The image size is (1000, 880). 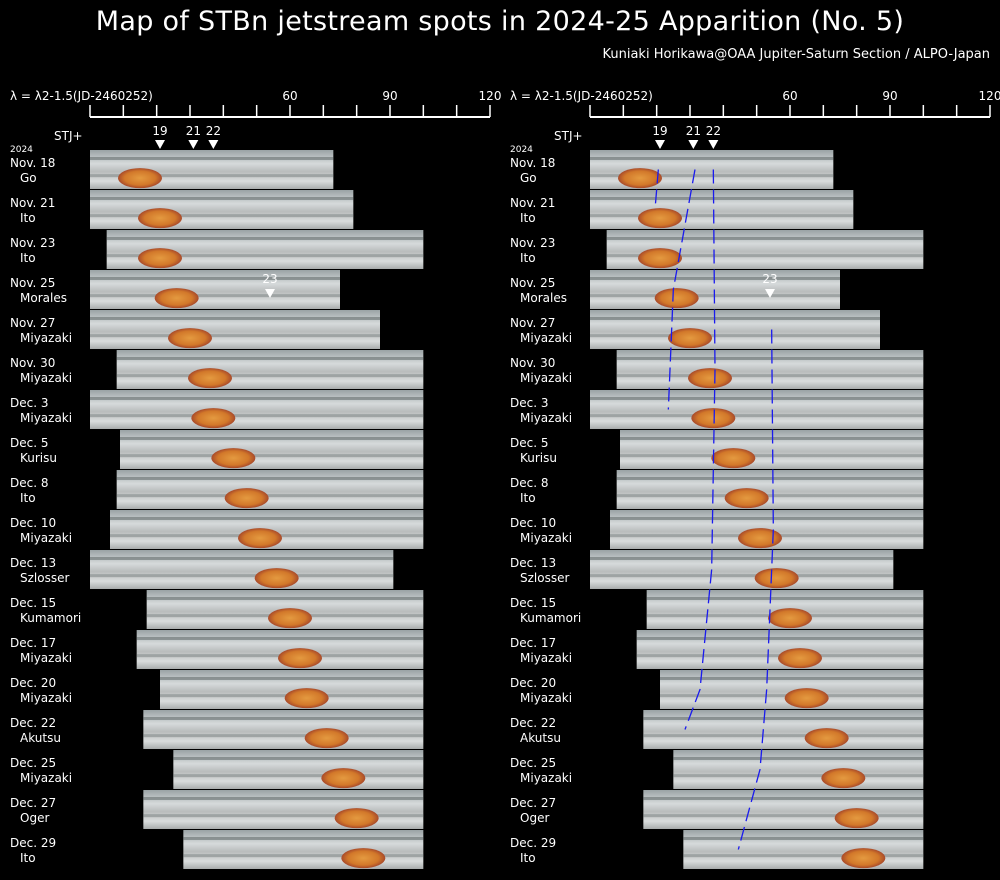 What do you see at coordinates (33, 803) in the screenshot?
I see `observation-date: Dec. 27` at bounding box center [33, 803].